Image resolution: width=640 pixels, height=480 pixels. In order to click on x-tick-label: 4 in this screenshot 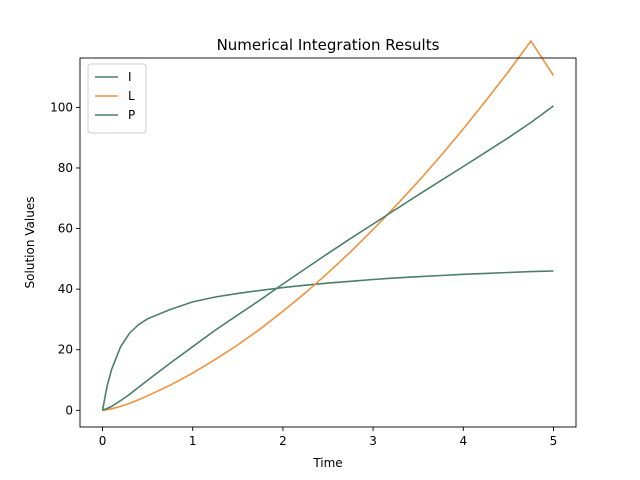, I will do `click(463, 441)`.